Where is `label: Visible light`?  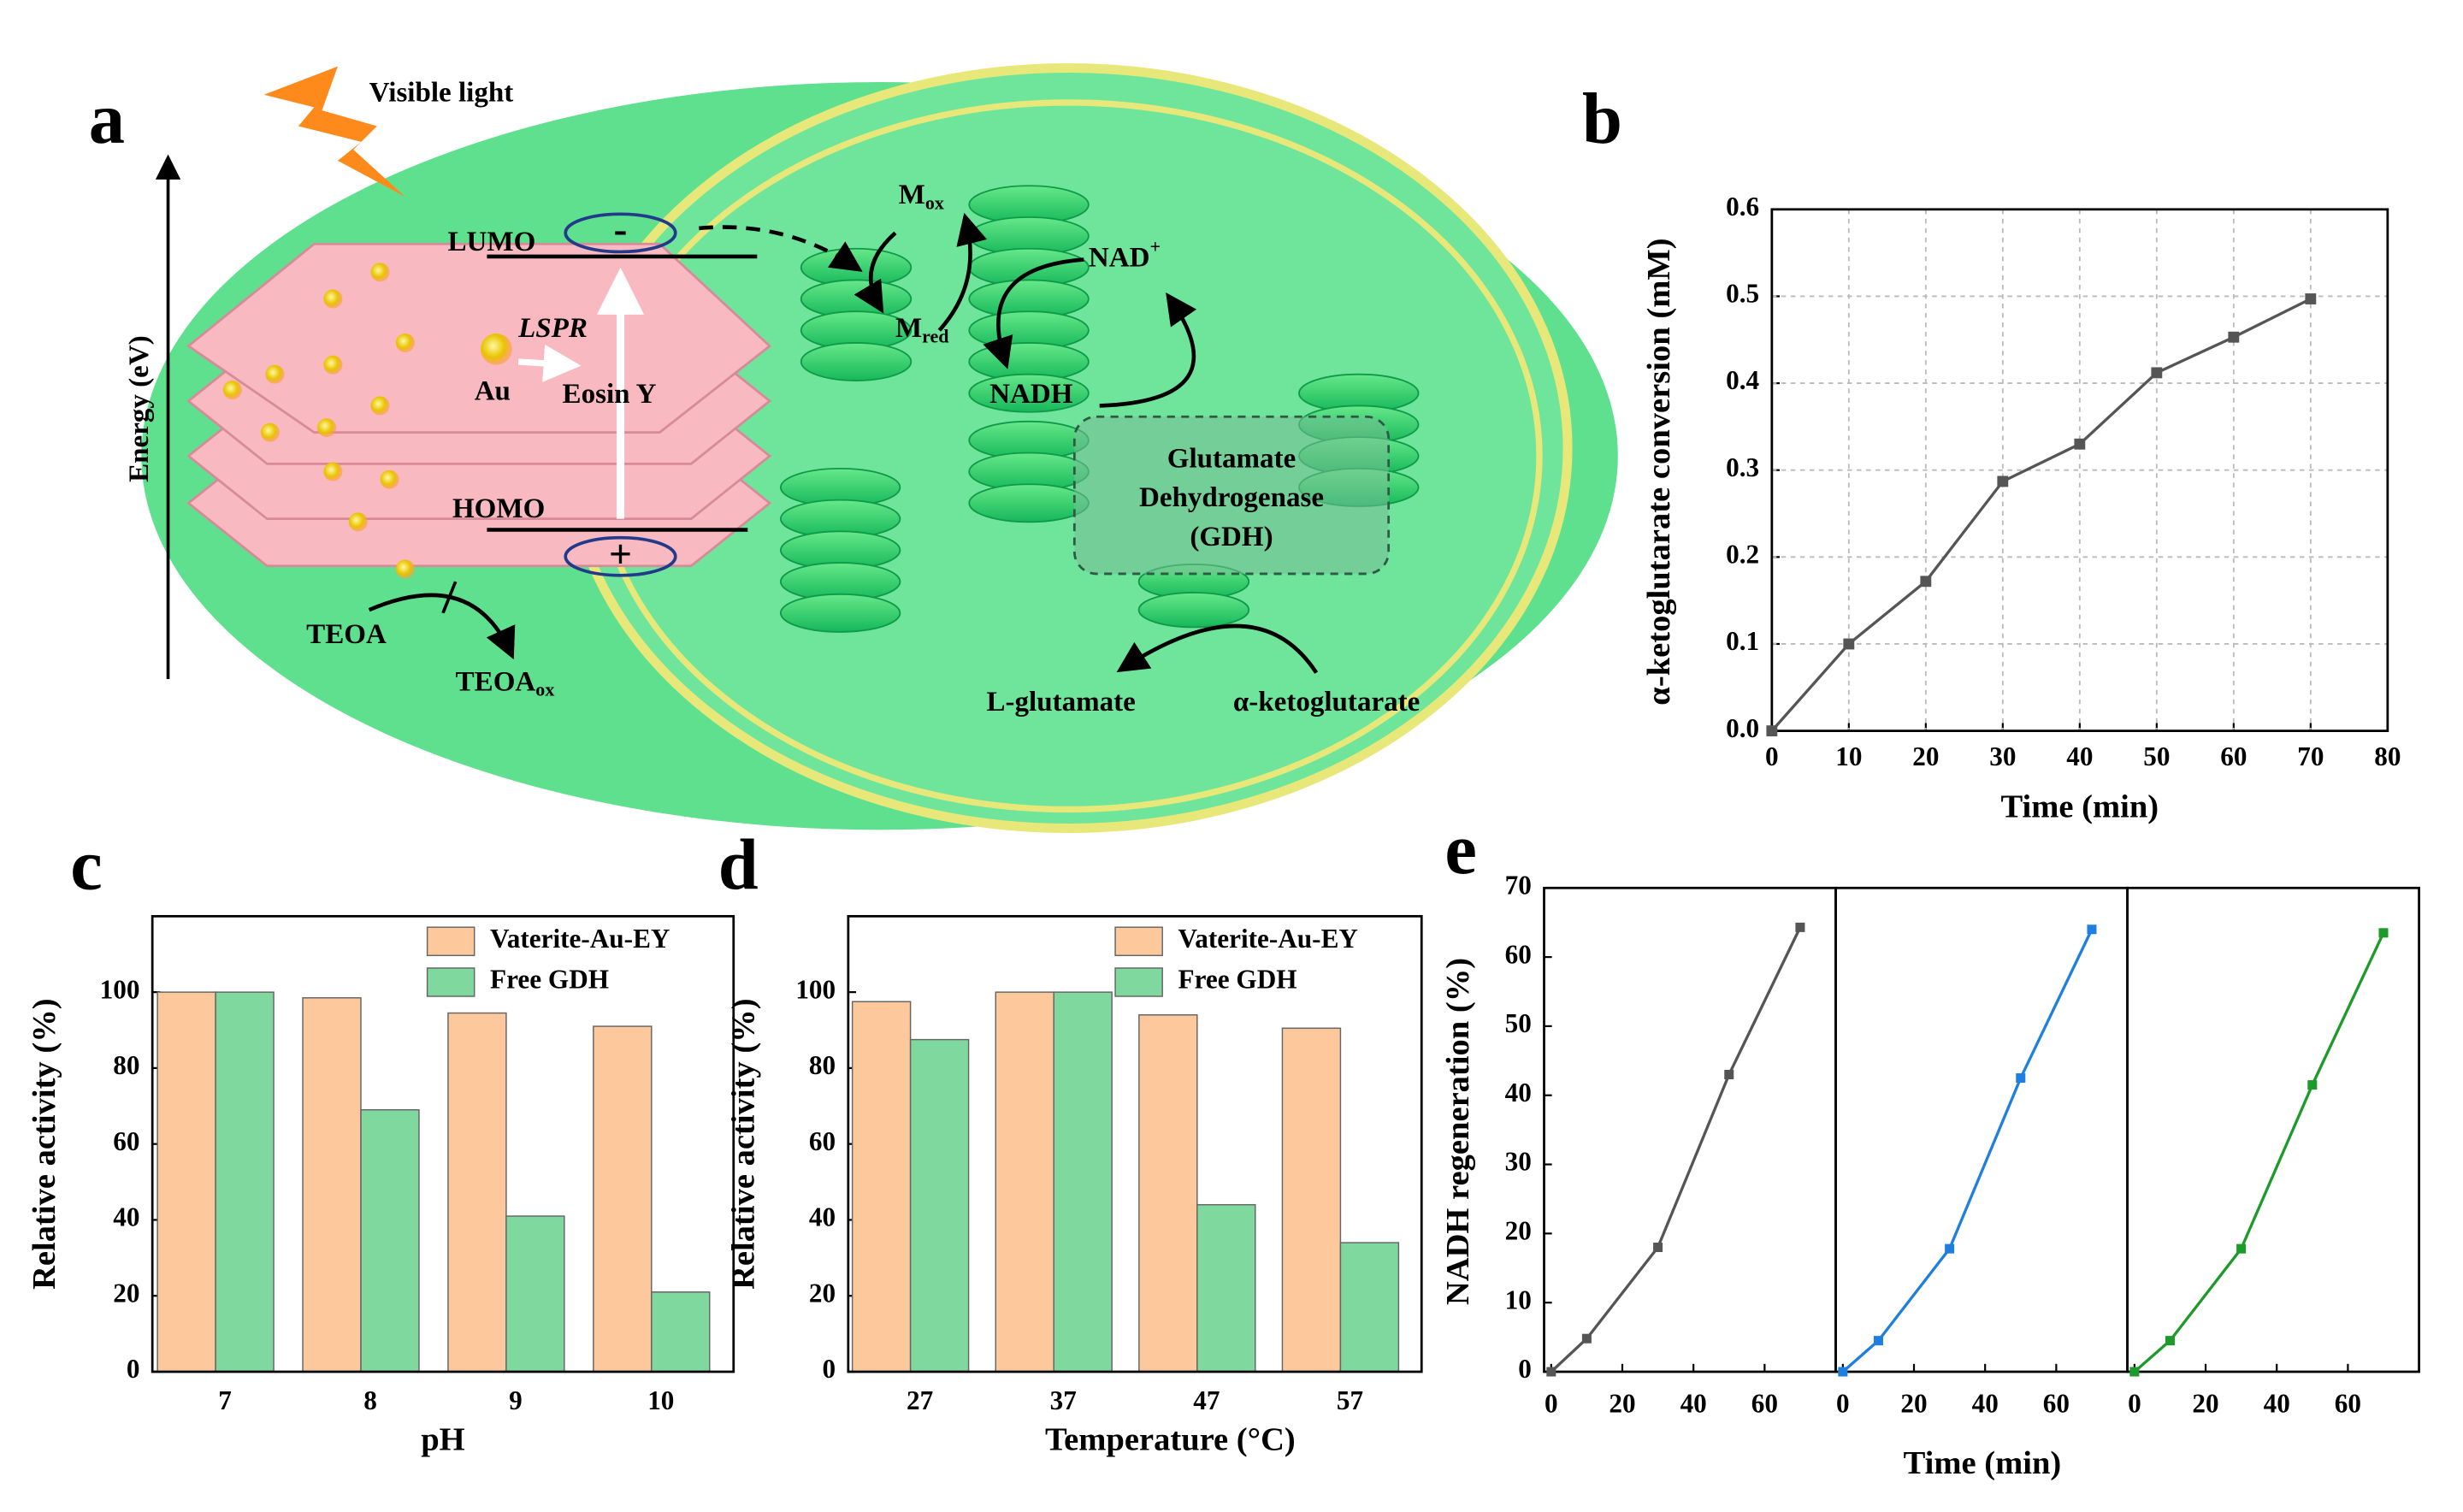
label: Visible light is located at coordinates (441, 92).